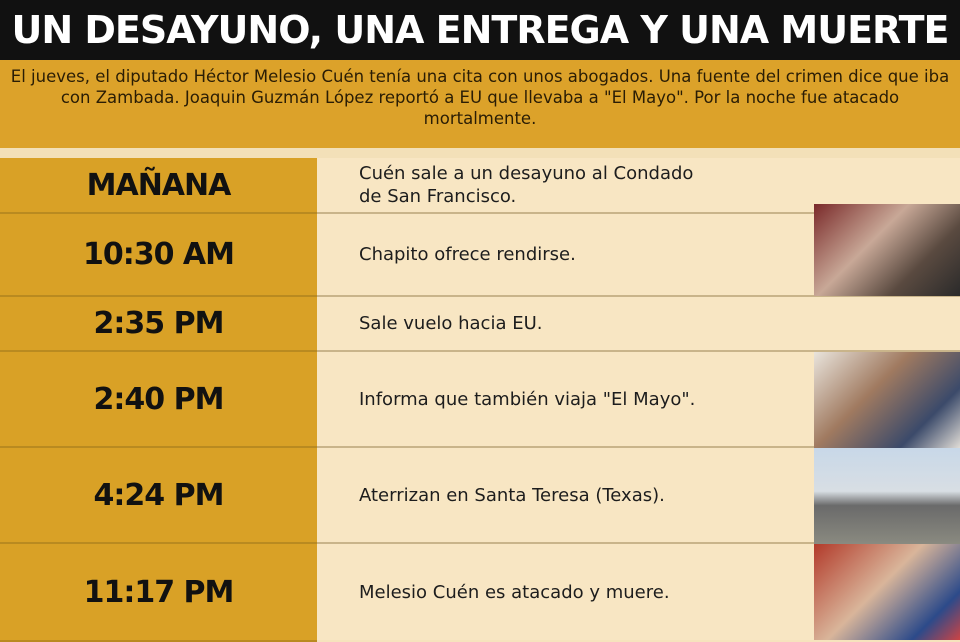 The image size is (960, 642). Describe the element at coordinates (158, 255) in the screenshot. I see `timeline-time: 10:30 AM` at that location.